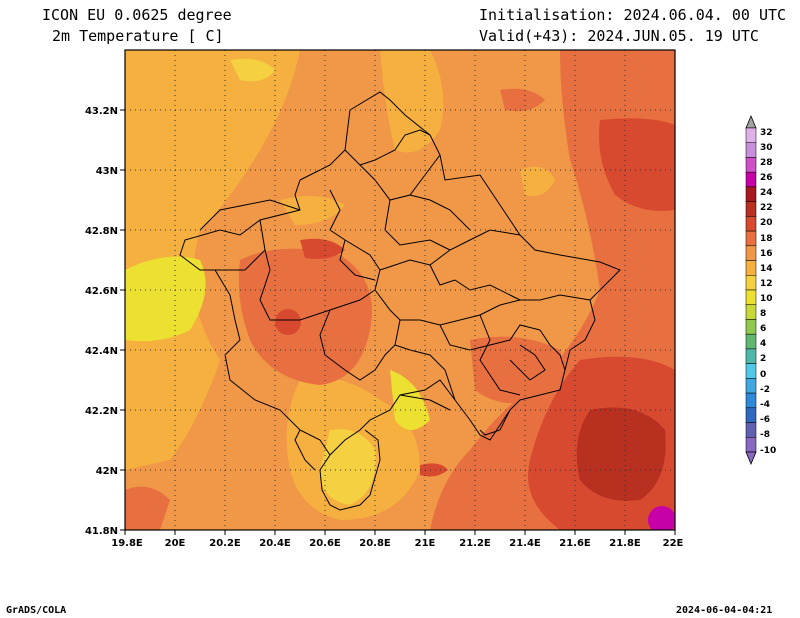 Image resolution: width=800 pixels, height=618 pixels. Describe the element at coordinates (101, 351) in the screenshot. I see `lat-tick-label: 42.4N` at that location.